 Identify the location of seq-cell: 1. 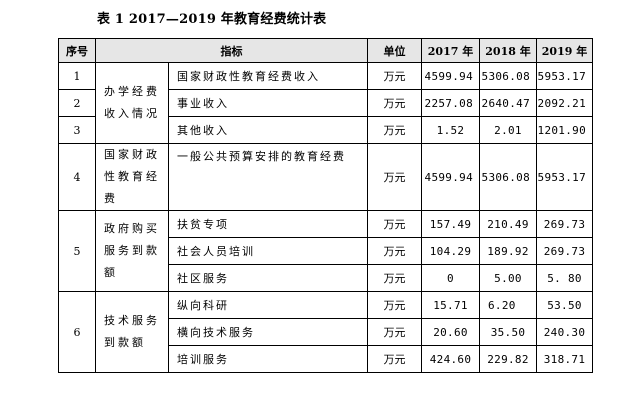
(77, 76).